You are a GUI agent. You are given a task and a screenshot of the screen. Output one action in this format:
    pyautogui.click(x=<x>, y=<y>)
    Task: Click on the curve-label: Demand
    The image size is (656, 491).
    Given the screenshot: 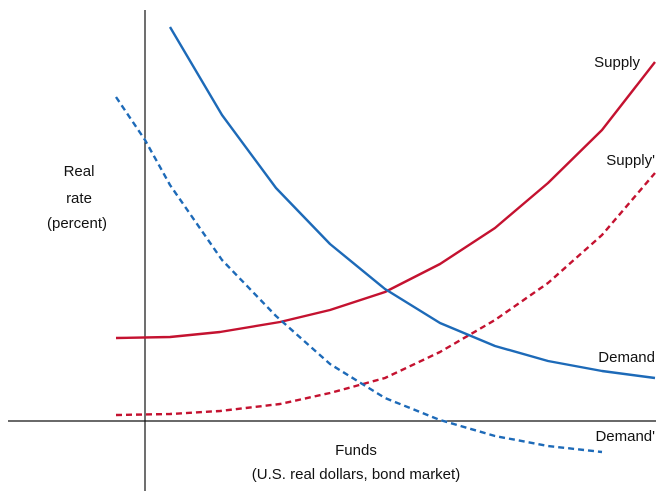 What is the action you would take?
    pyautogui.click(x=626, y=357)
    